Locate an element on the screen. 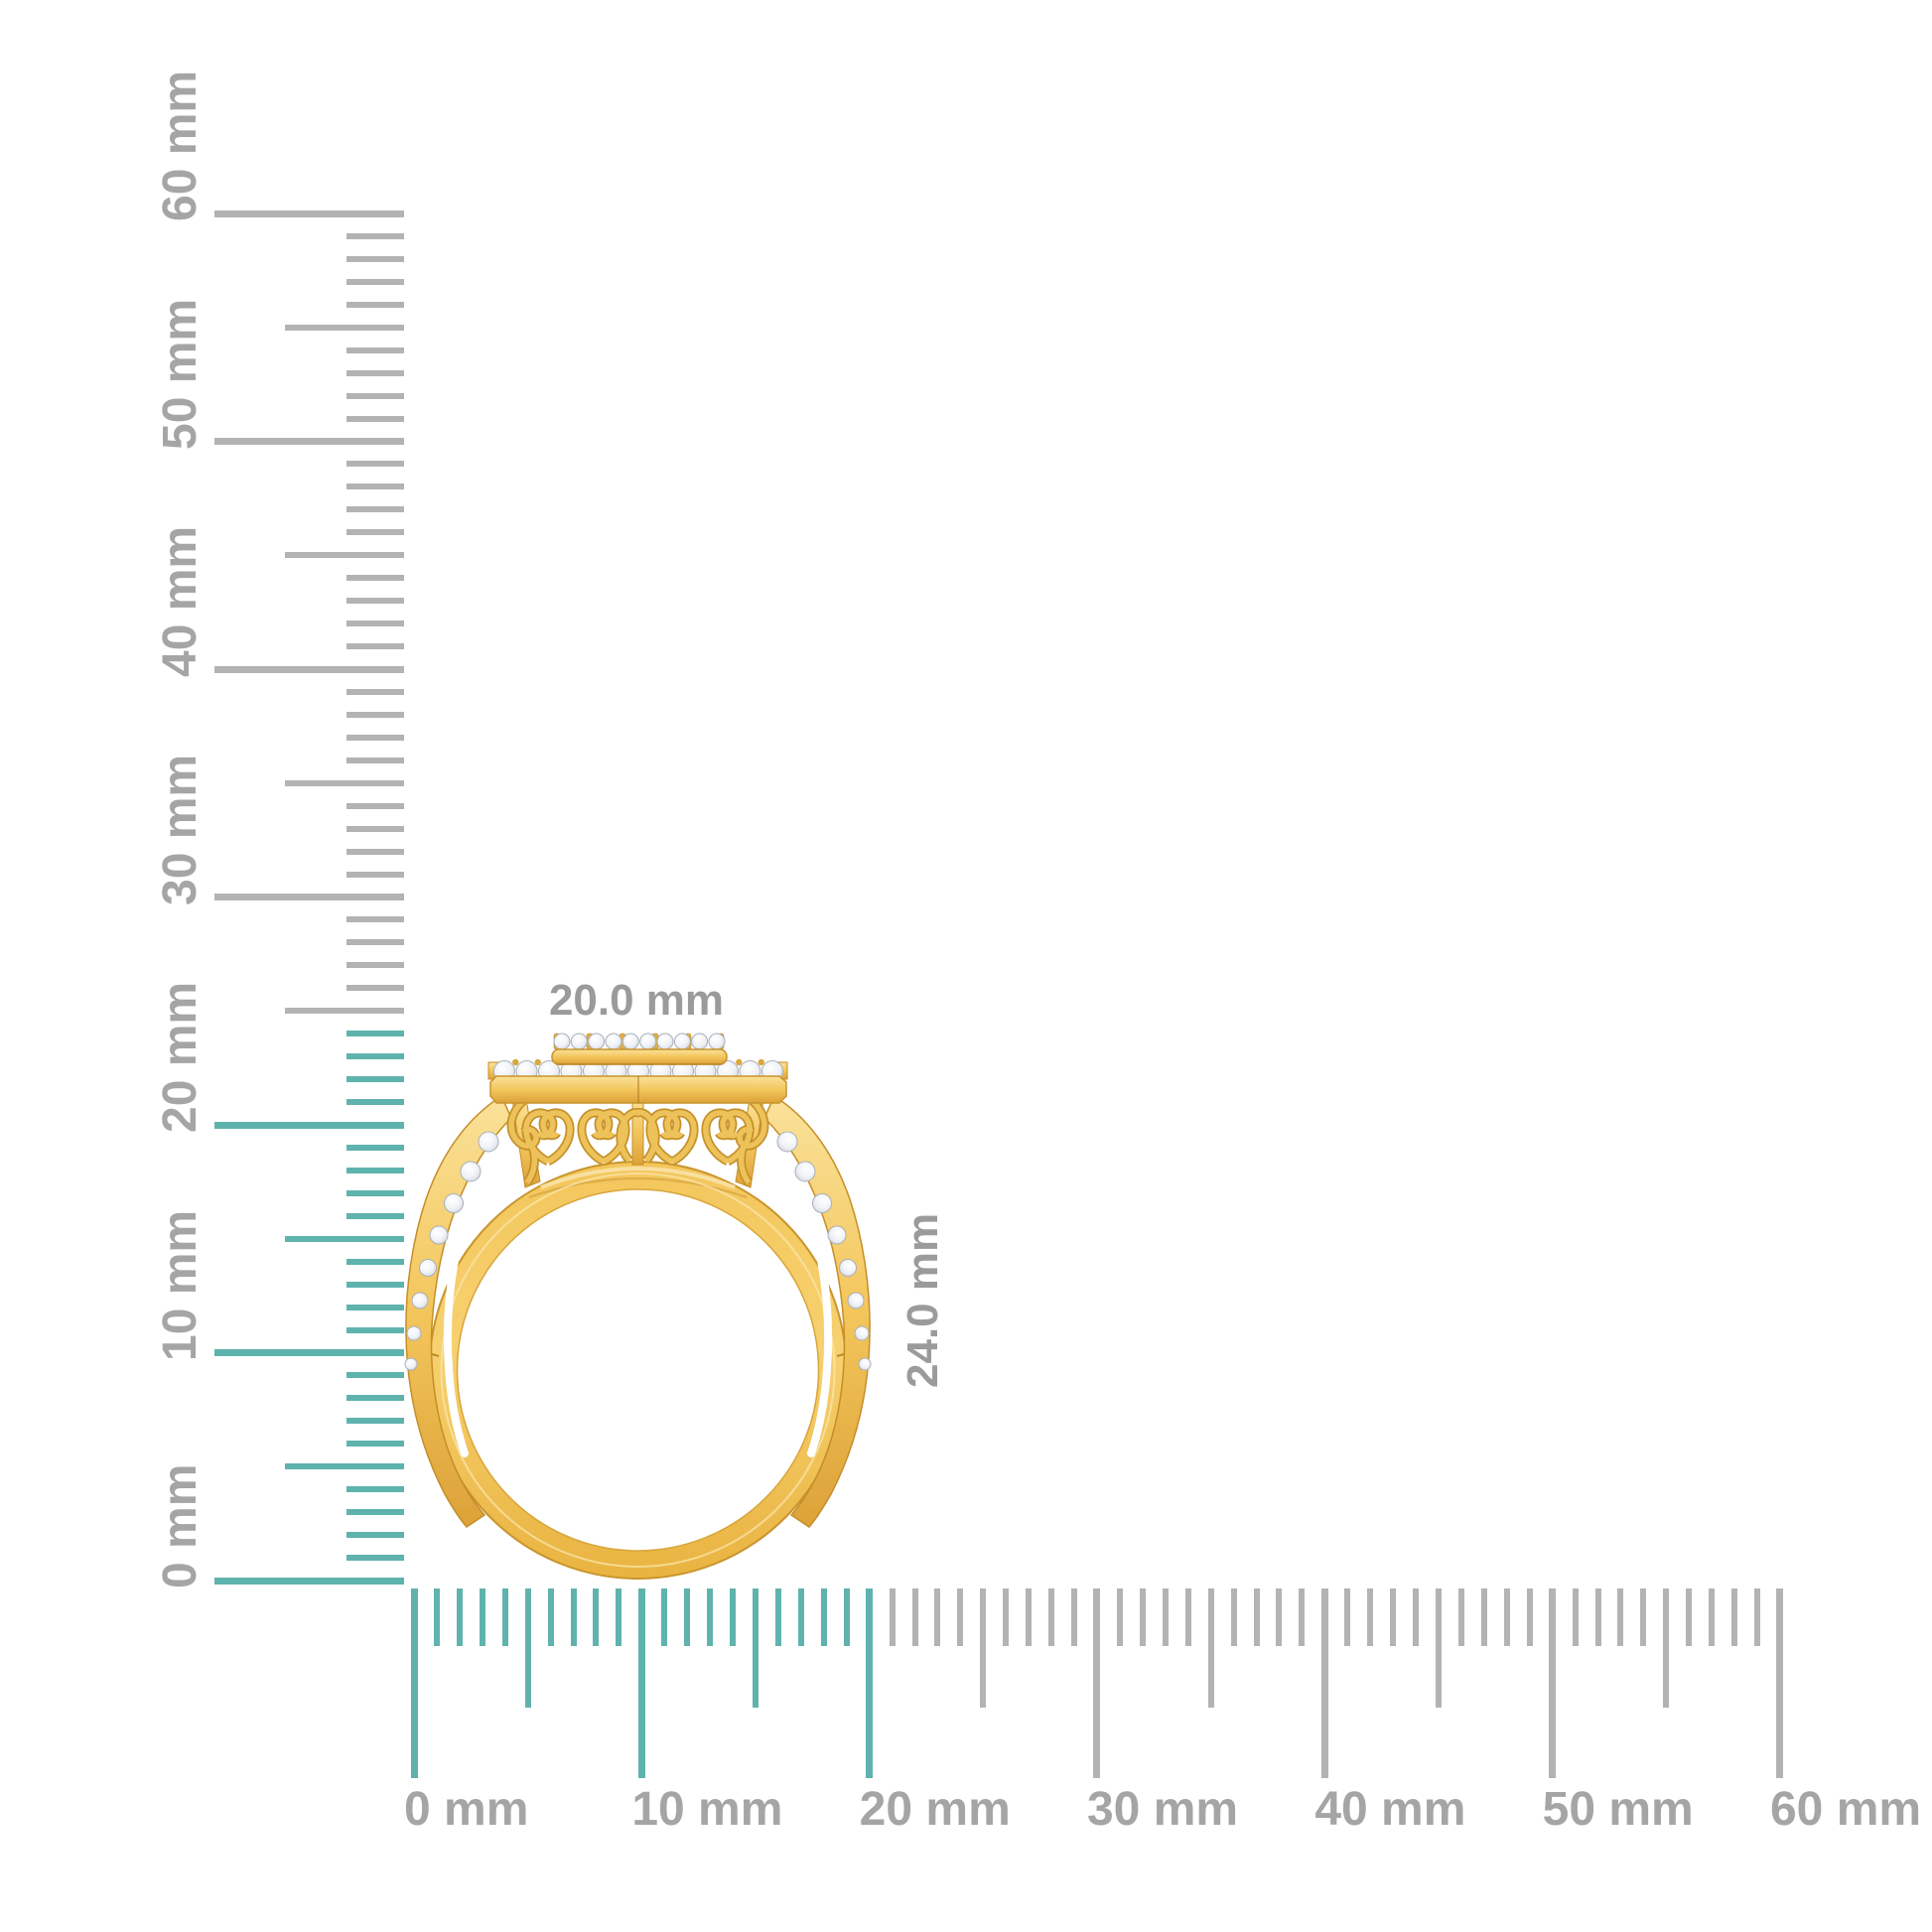  h-ruler-tick-15mm is located at coordinates (756, 1648).